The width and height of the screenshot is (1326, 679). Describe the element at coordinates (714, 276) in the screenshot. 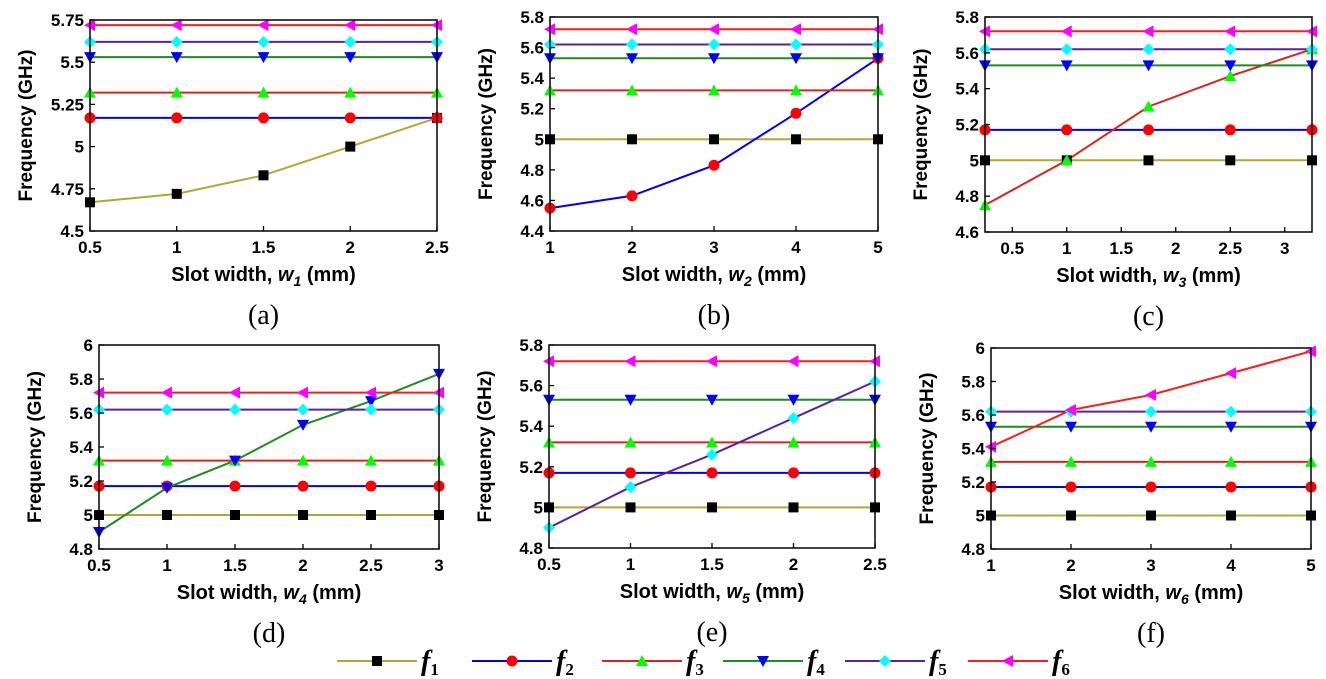

I see `x-axis-label: Slot width, w2 (mm)` at that location.